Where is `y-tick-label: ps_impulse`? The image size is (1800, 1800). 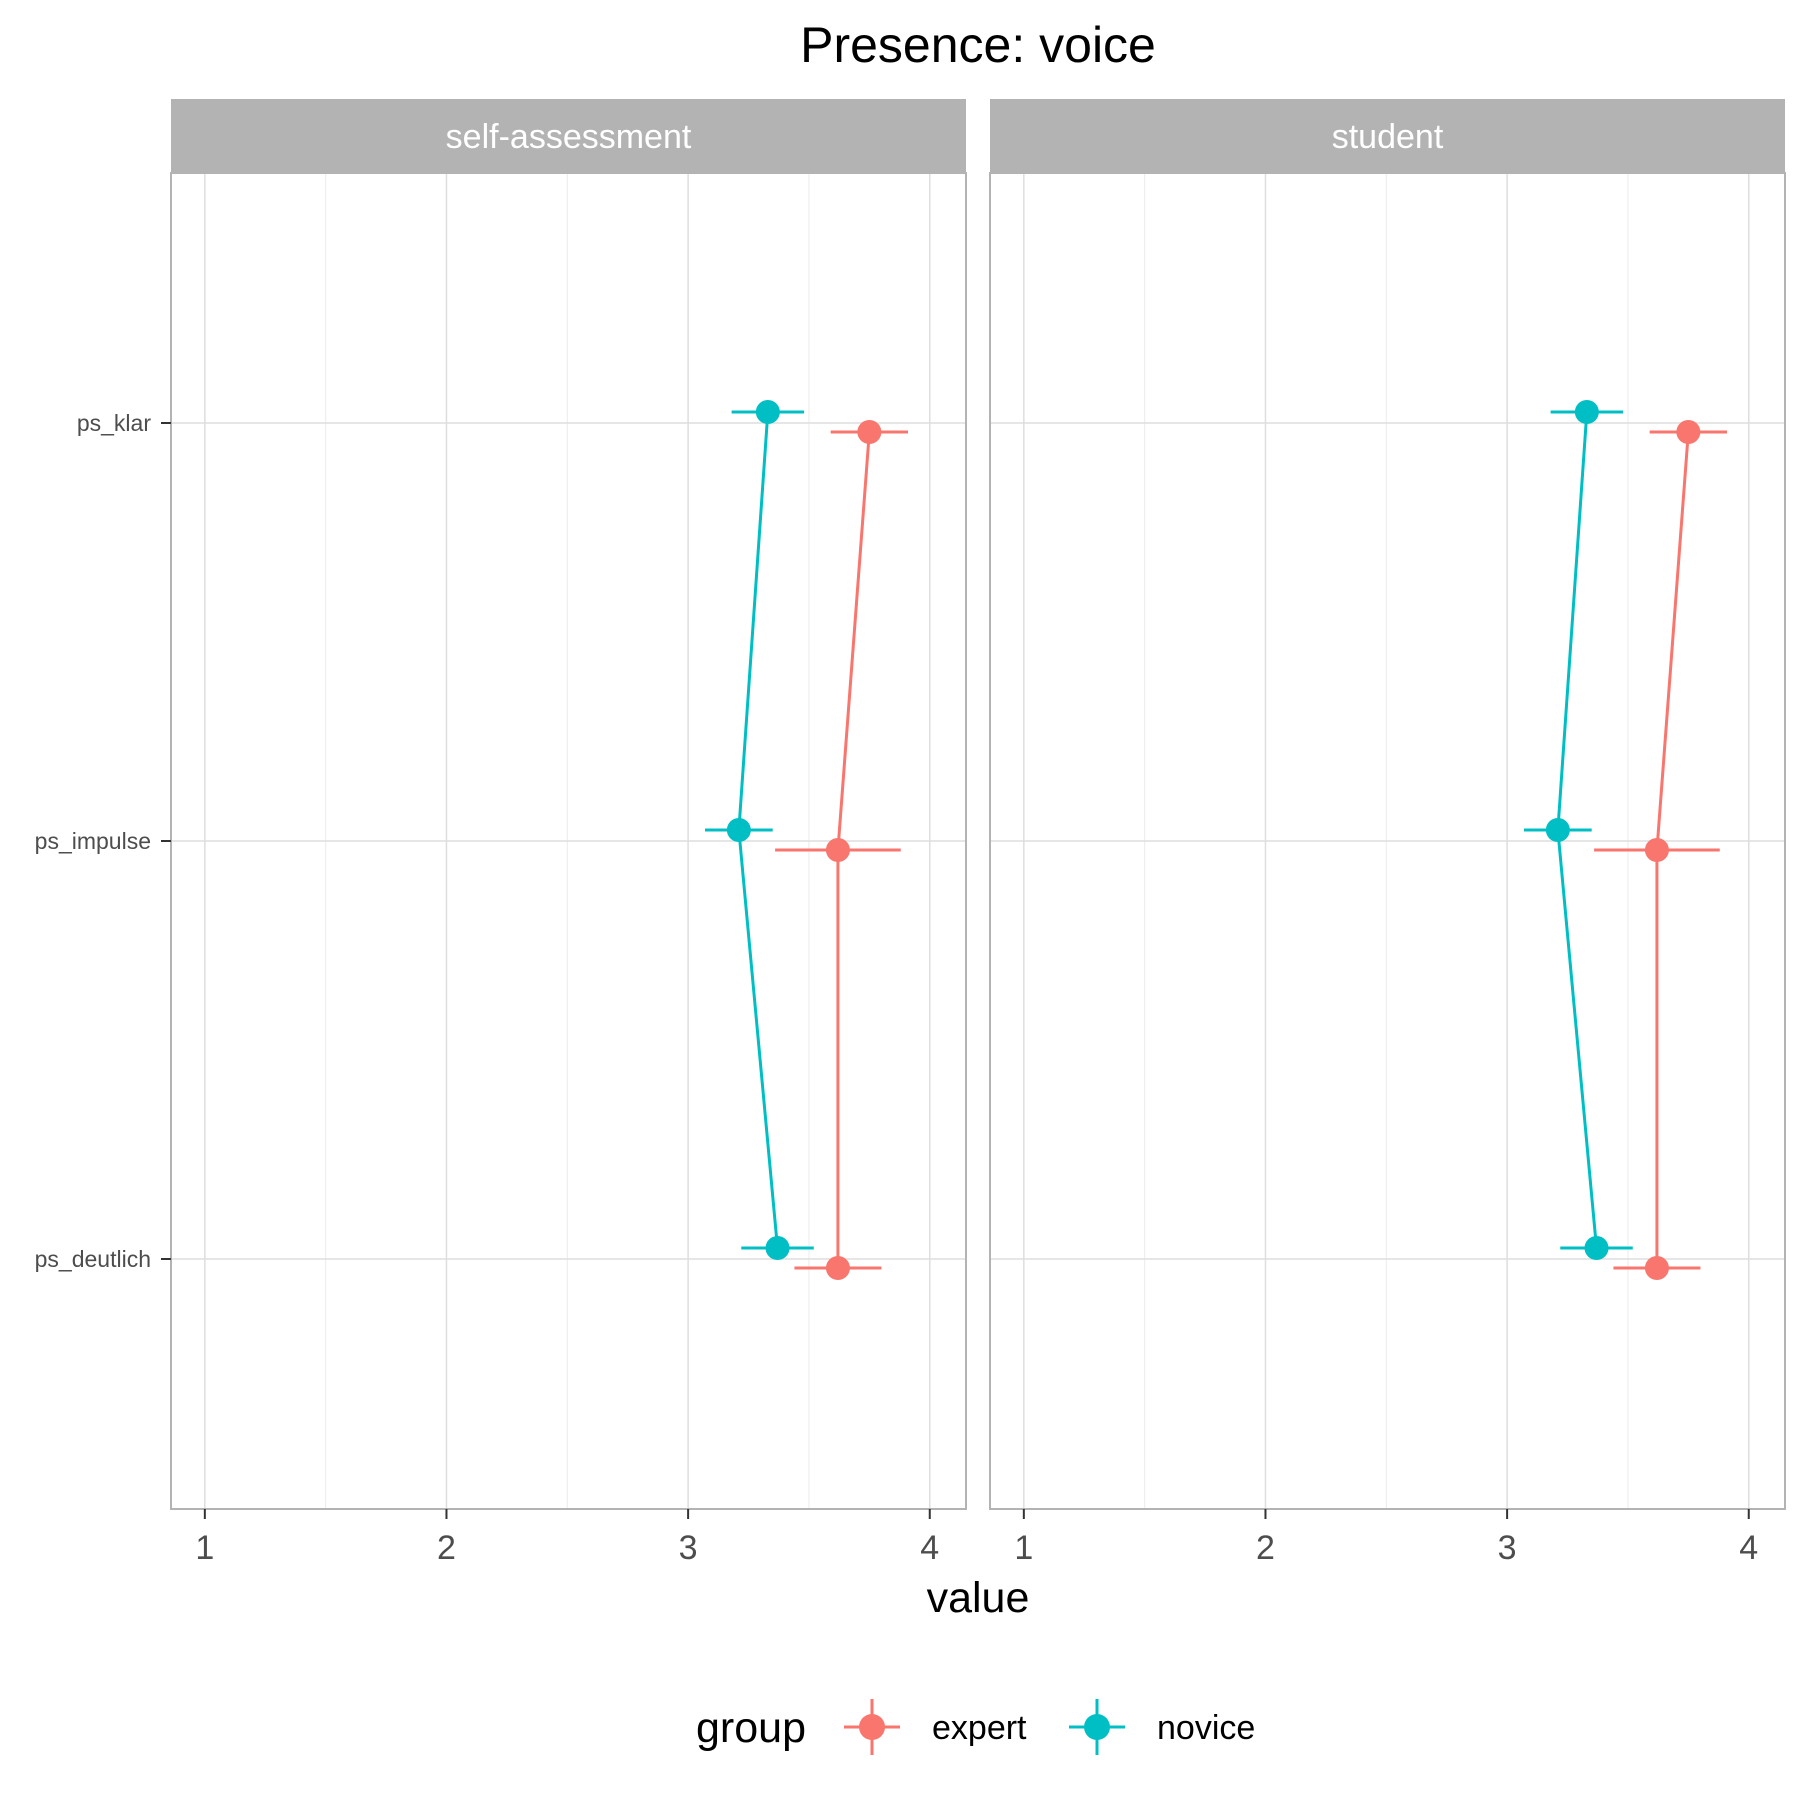
y-tick-label: ps_impulse is located at coordinates (93, 841).